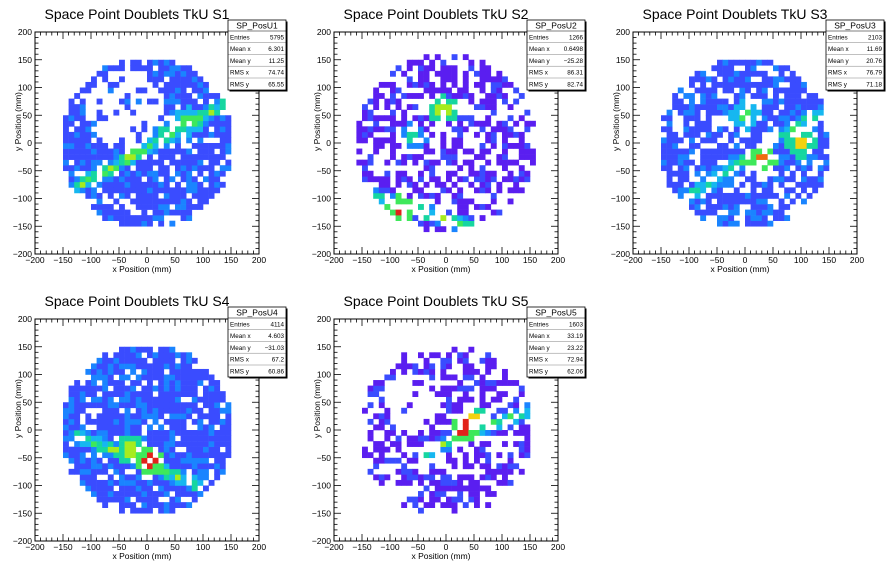 This screenshot has width=896, height=574. Describe the element at coordinates (90, 547) in the screenshot. I see `x-tick-label: −100` at that location.